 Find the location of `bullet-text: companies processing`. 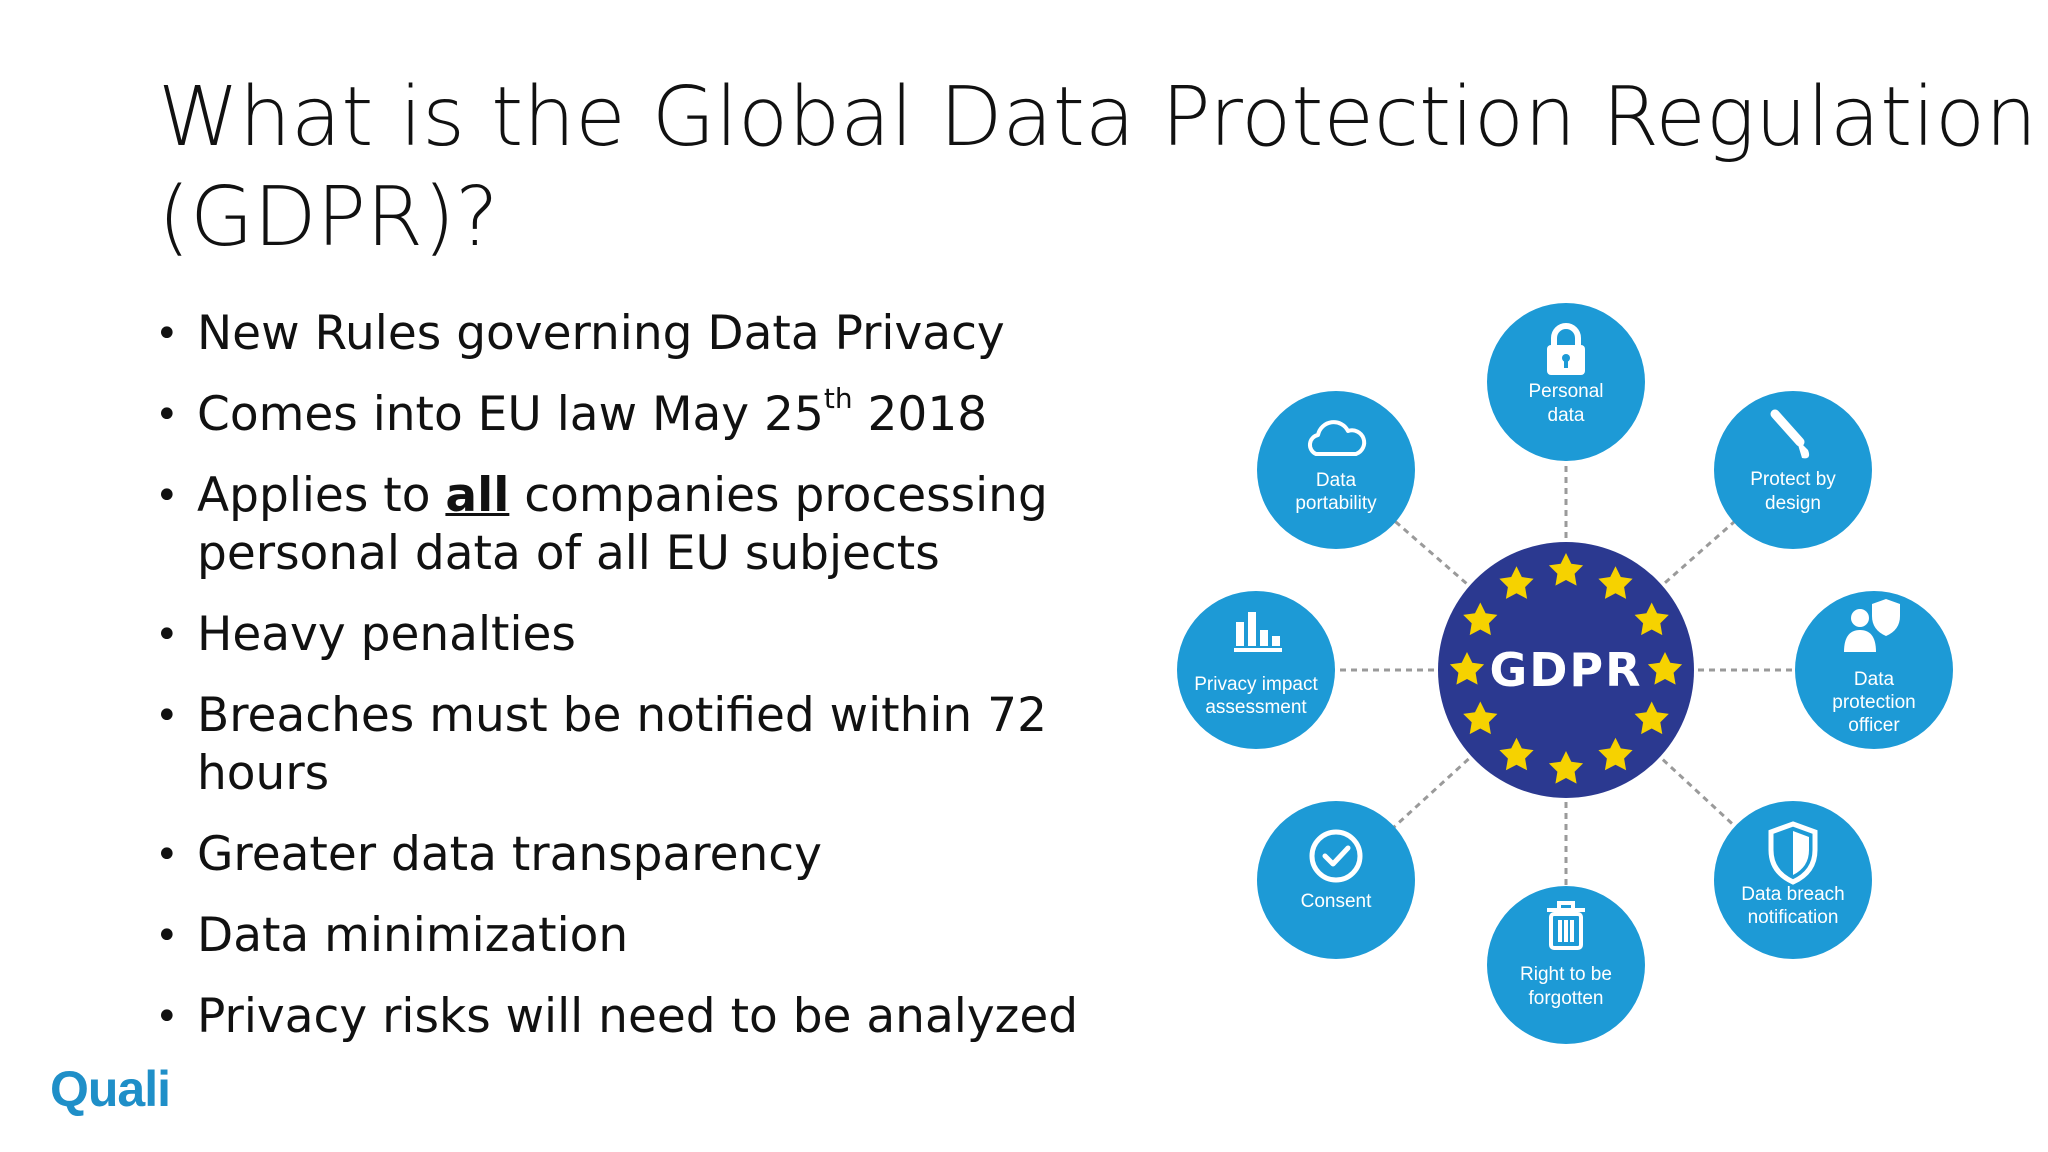

bullet-text: companies processing is located at coordinates (778, 495).